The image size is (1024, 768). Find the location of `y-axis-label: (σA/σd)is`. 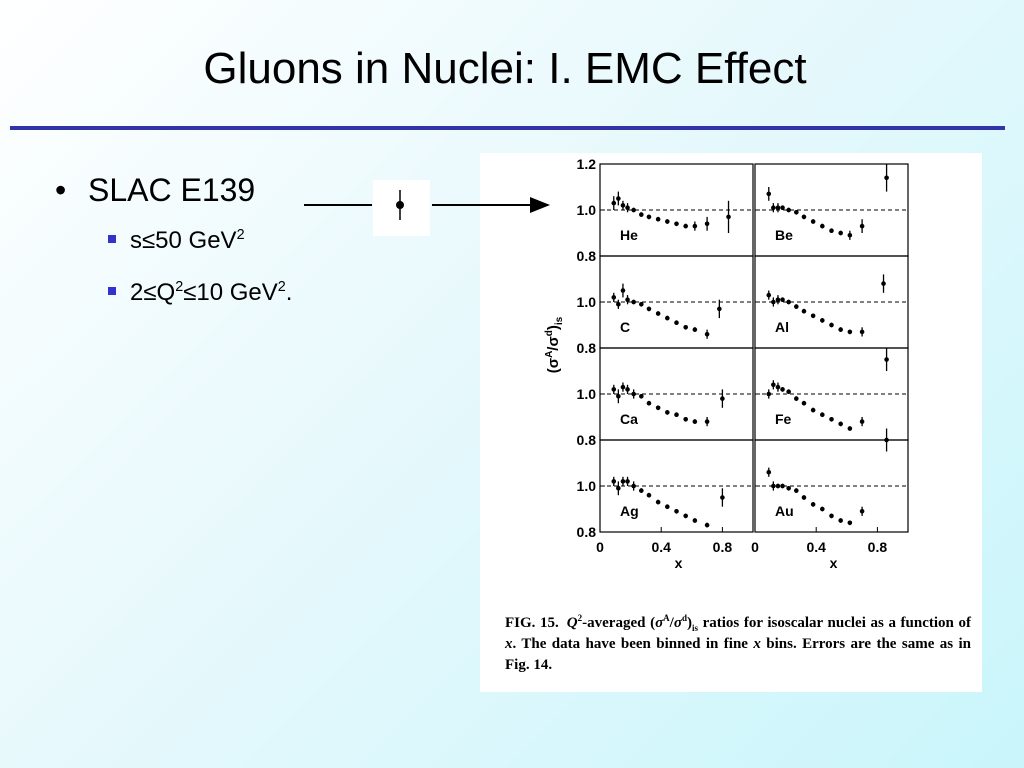

y-axis-label: (σA/σd)is is located at coordinates (554, 344).